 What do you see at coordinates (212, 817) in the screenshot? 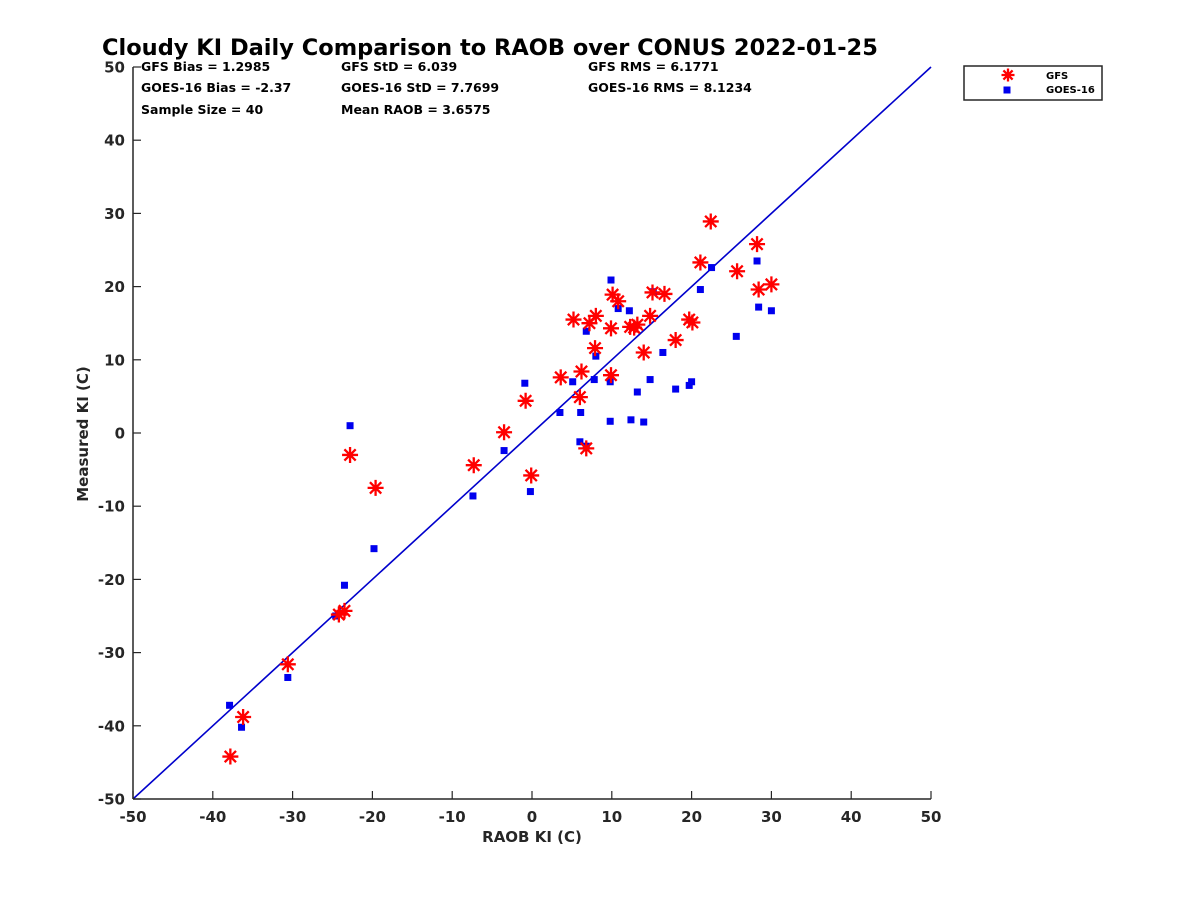
I see `x-tick-label: -40` at bounding box center [212, 817].